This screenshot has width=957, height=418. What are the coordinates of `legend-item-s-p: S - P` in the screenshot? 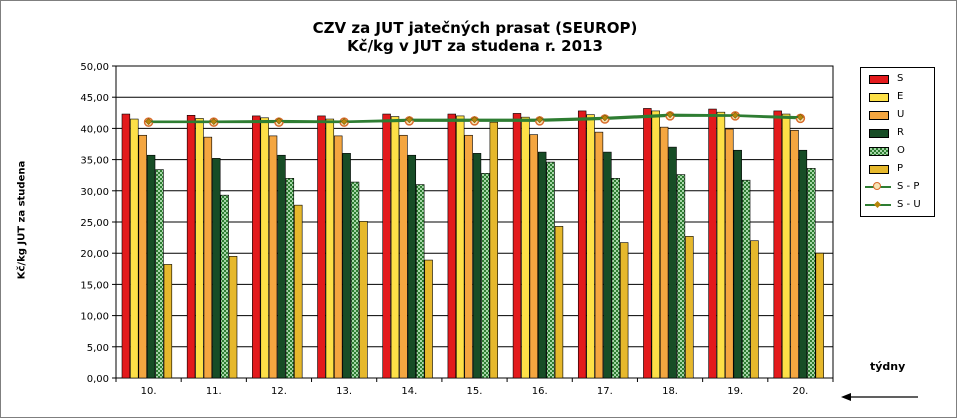 It's located at (897, 187).